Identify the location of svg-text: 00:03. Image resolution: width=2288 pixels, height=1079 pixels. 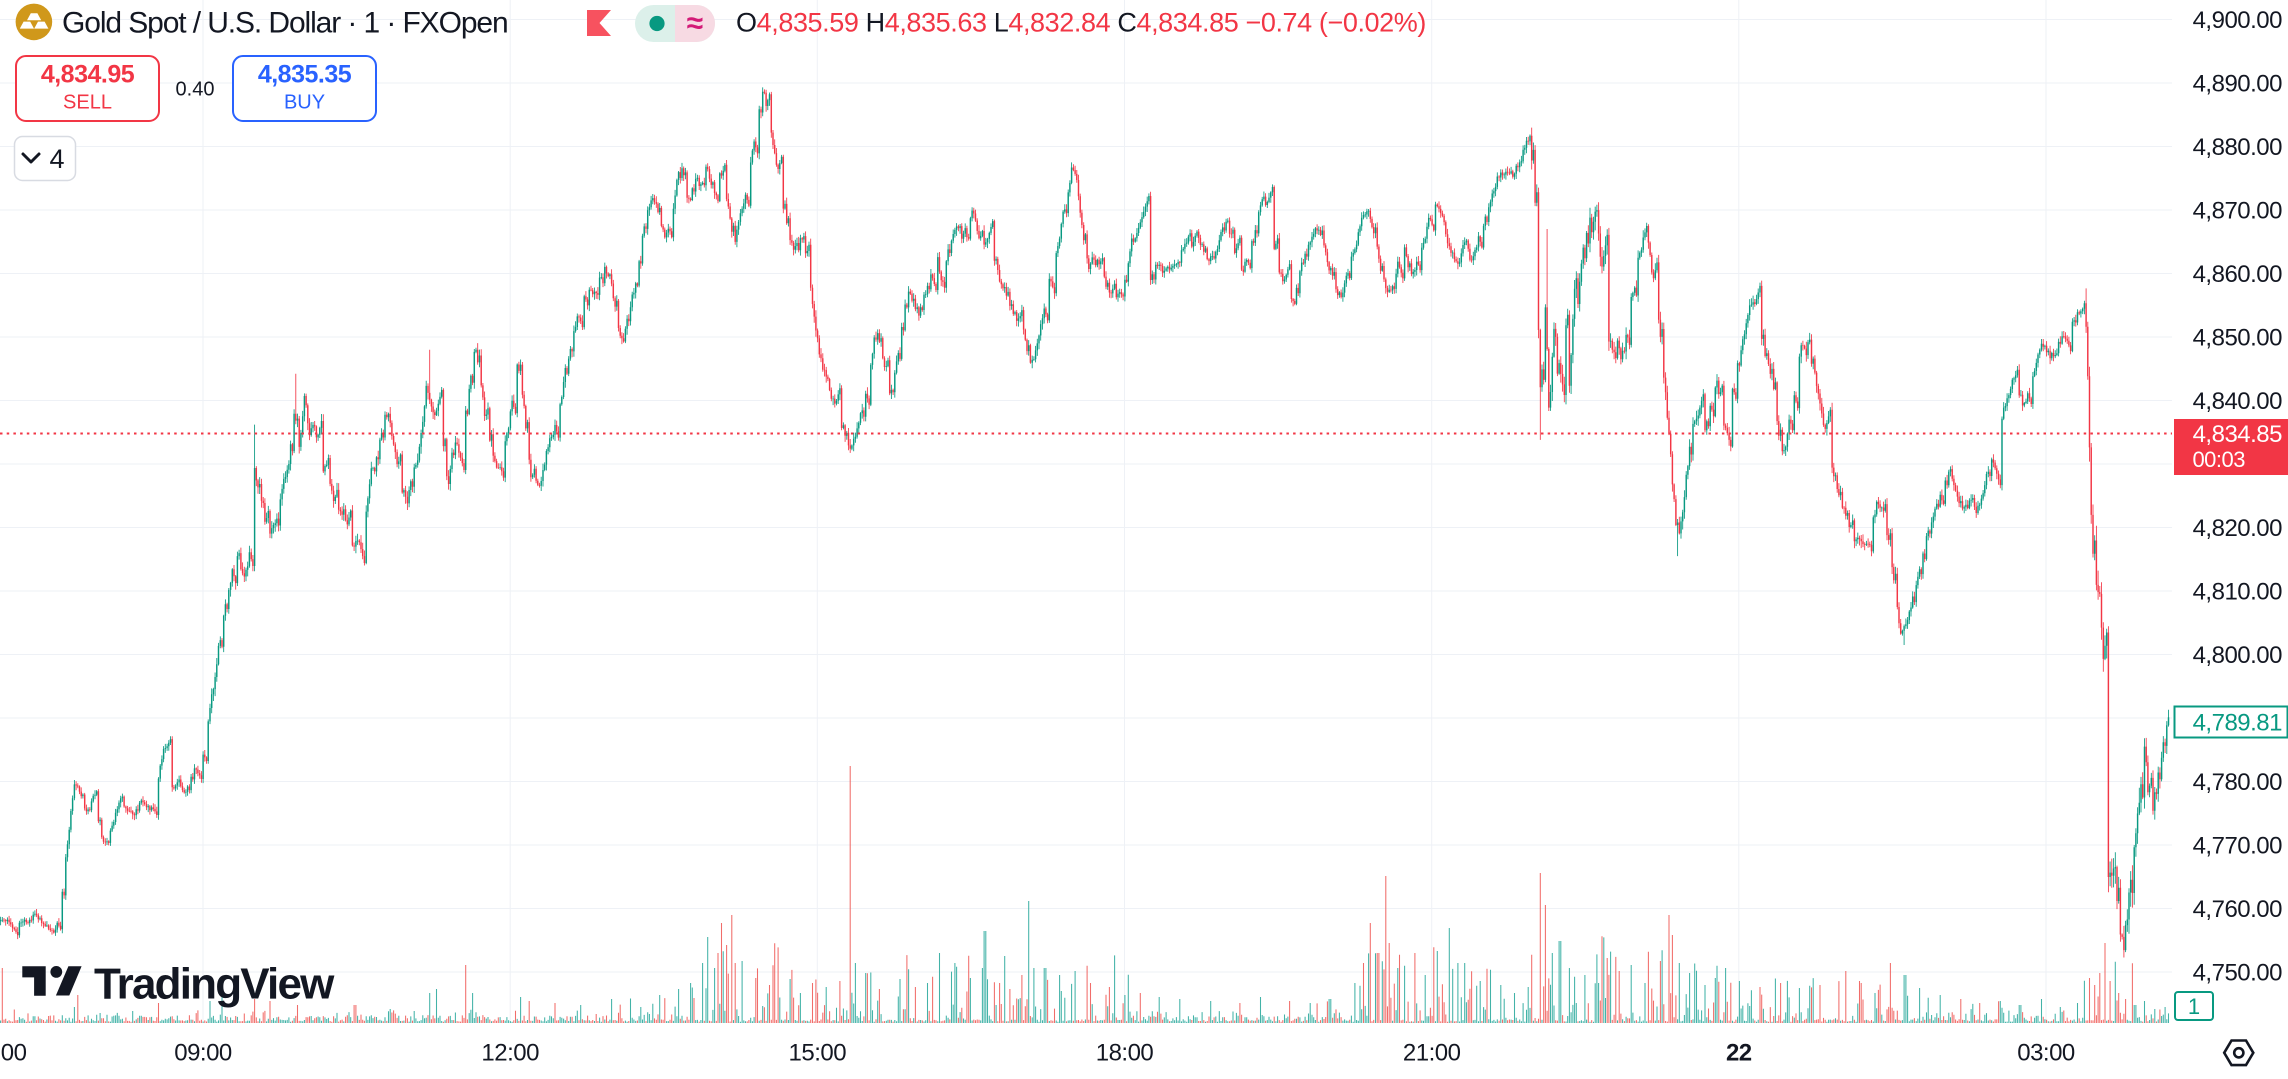
(2218, 459).